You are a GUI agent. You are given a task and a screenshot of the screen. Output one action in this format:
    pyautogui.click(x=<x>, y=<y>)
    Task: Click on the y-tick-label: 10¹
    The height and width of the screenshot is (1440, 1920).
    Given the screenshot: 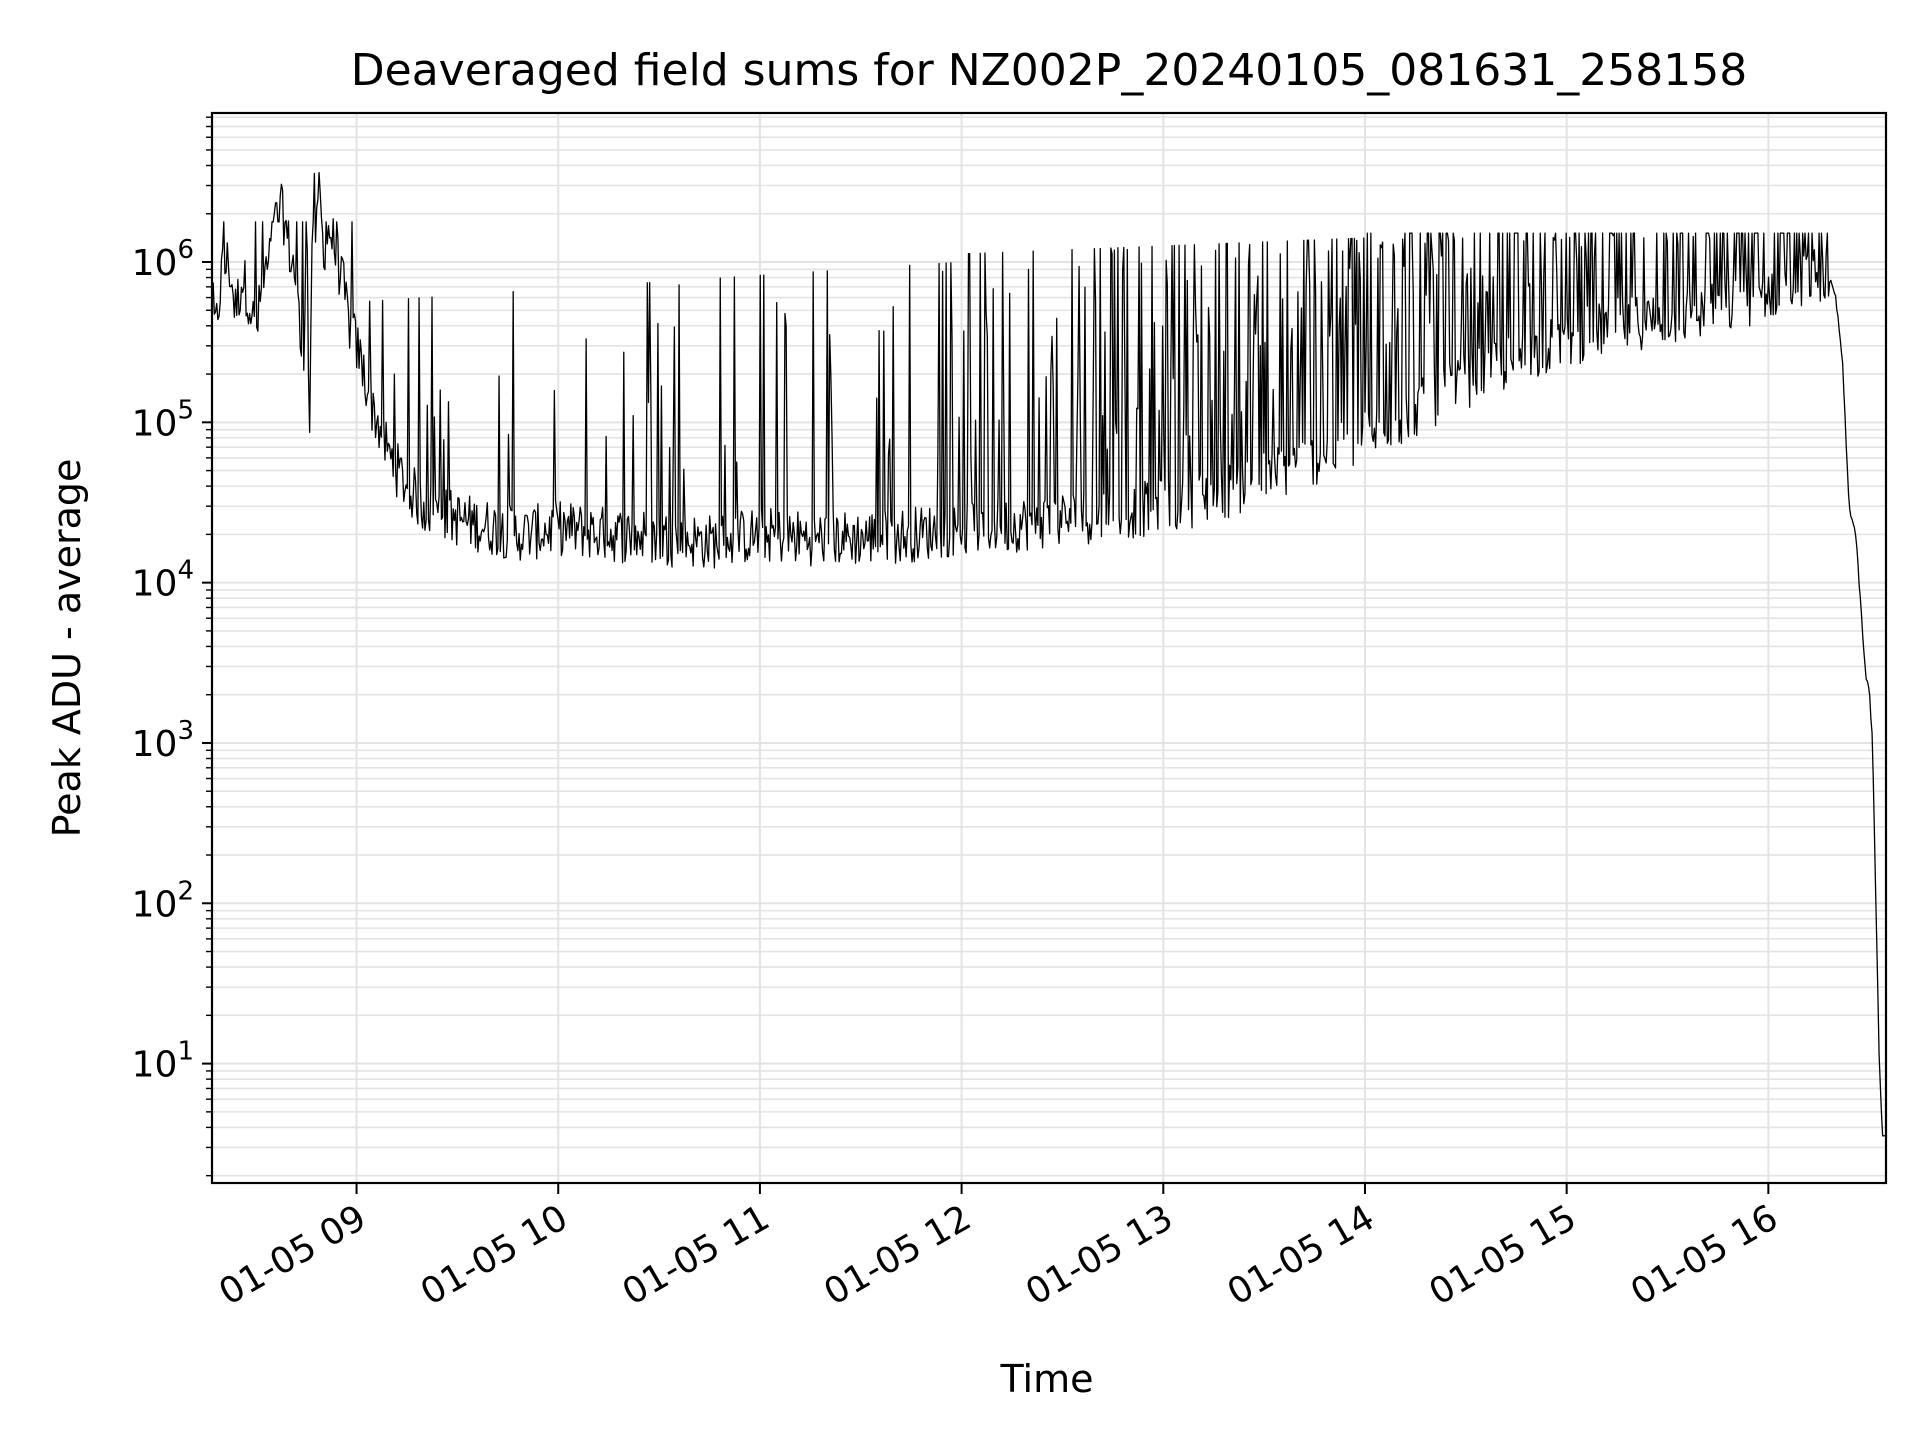 What is the action you would take?
    pyautogui.click(x=163, y=1061)
    